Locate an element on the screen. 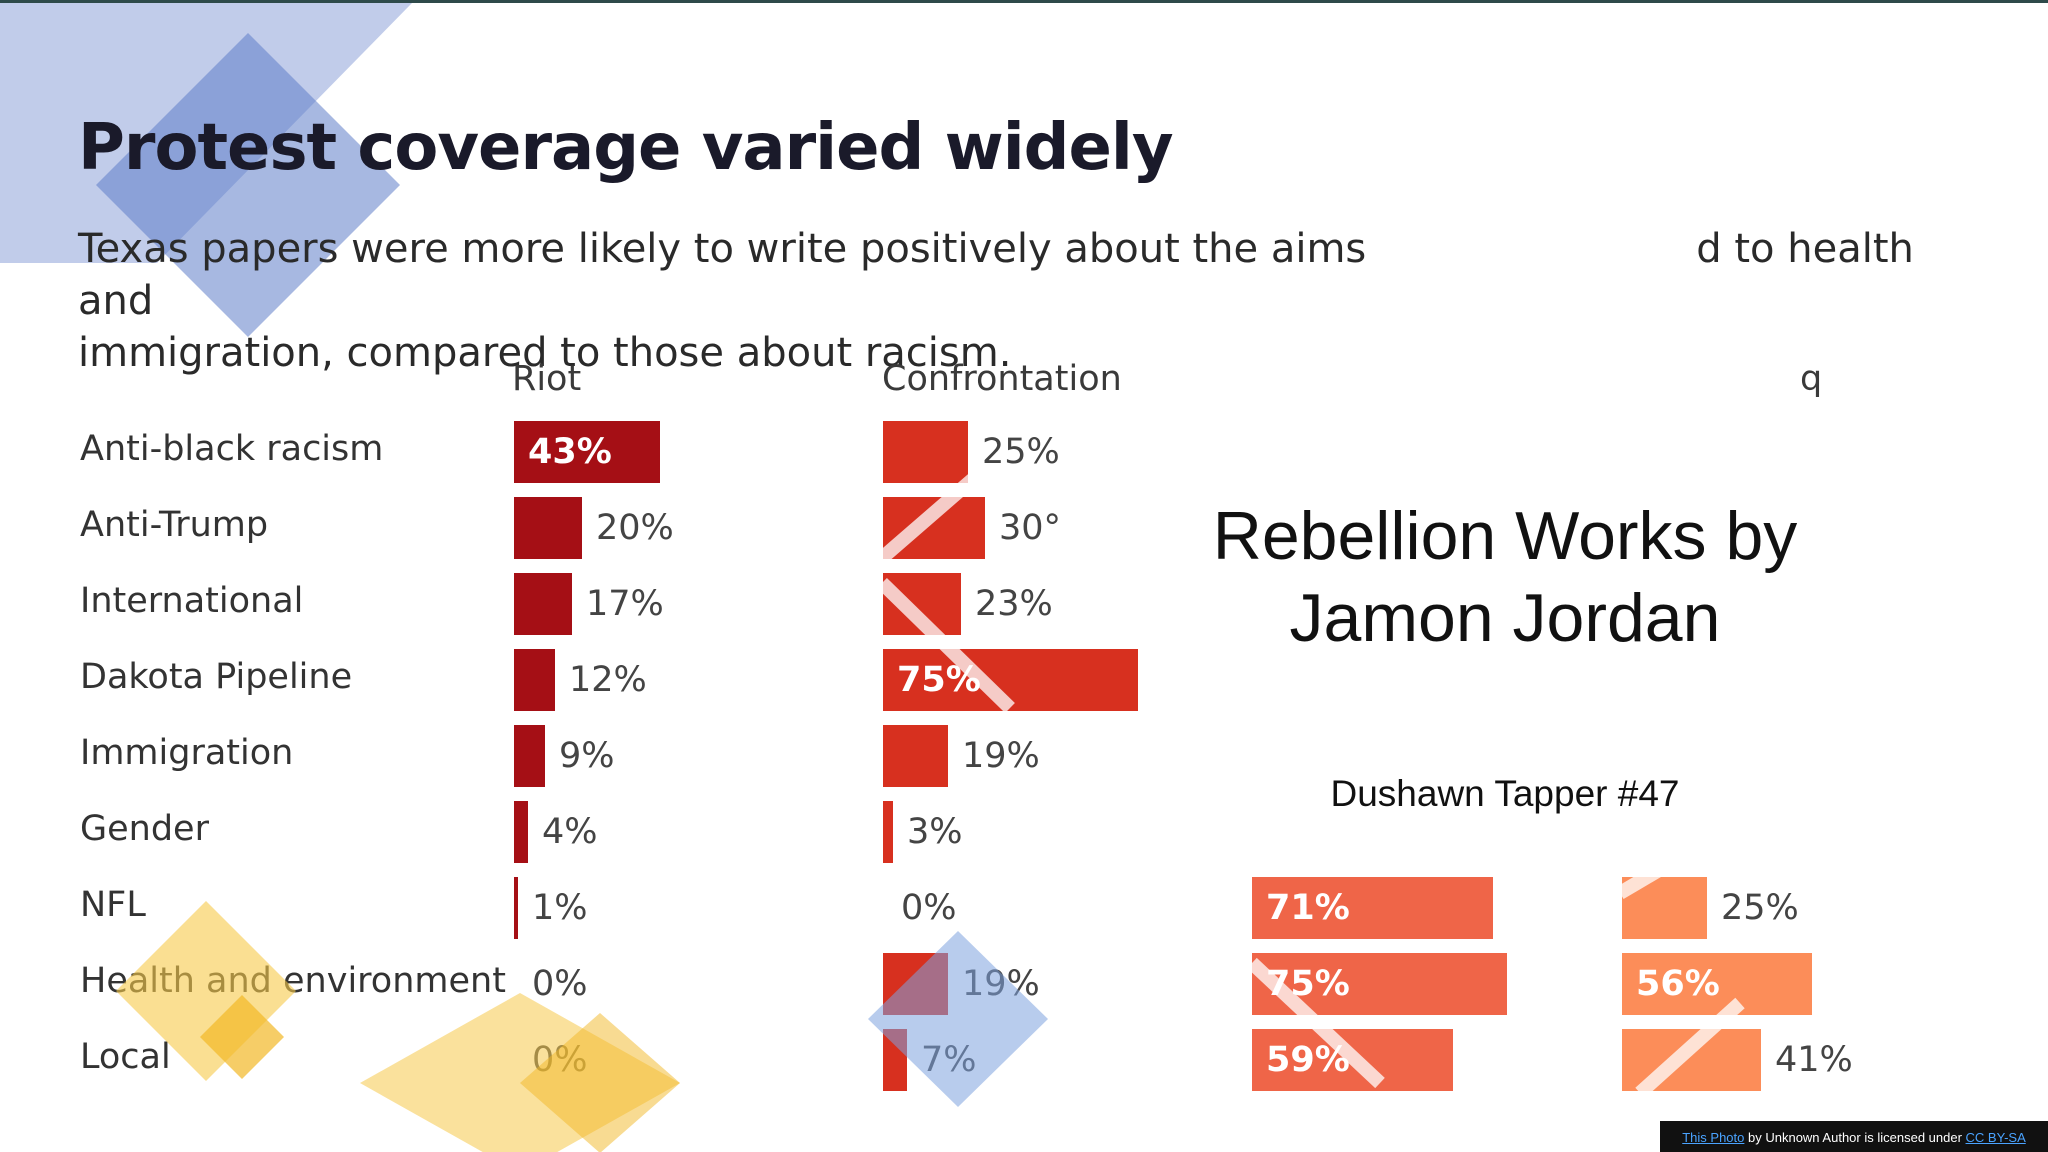 The image size is (2048, 1152). data-label: 43% is located at coordinates (570, 452).